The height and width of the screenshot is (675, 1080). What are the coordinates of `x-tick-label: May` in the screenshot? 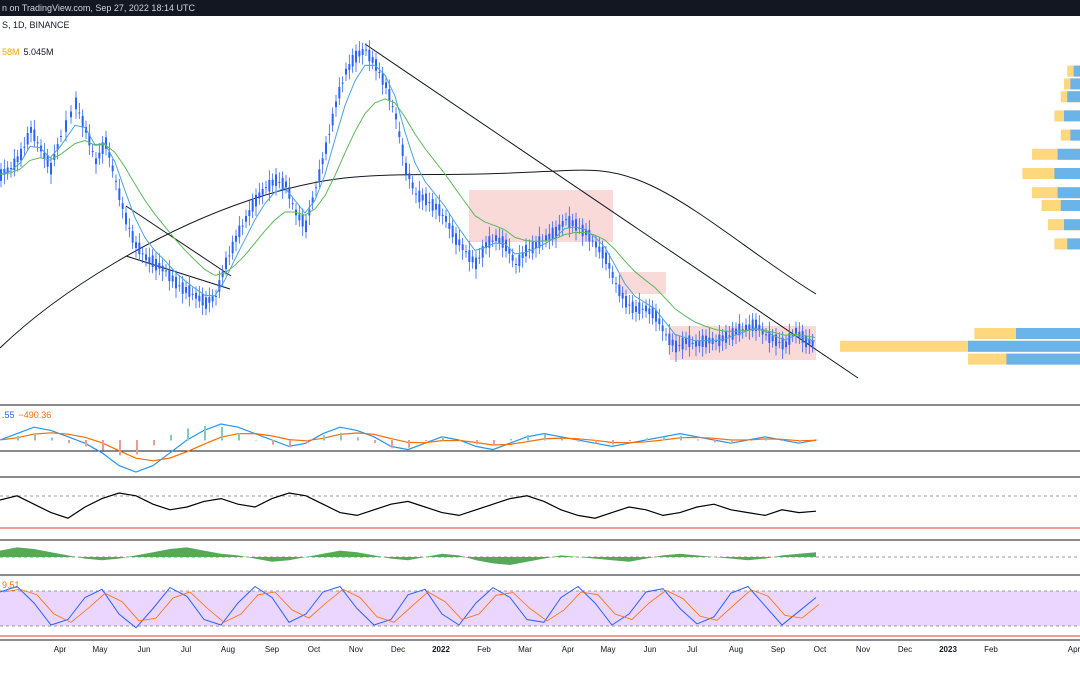 It's located at (99, 649).